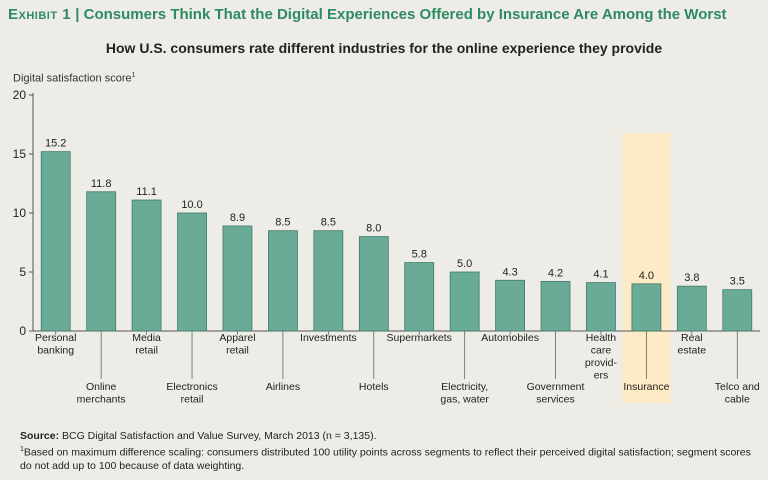  Describe the element at coordinates (146, 192) in the screenshot. I see `value-label: 11.1` at that location.